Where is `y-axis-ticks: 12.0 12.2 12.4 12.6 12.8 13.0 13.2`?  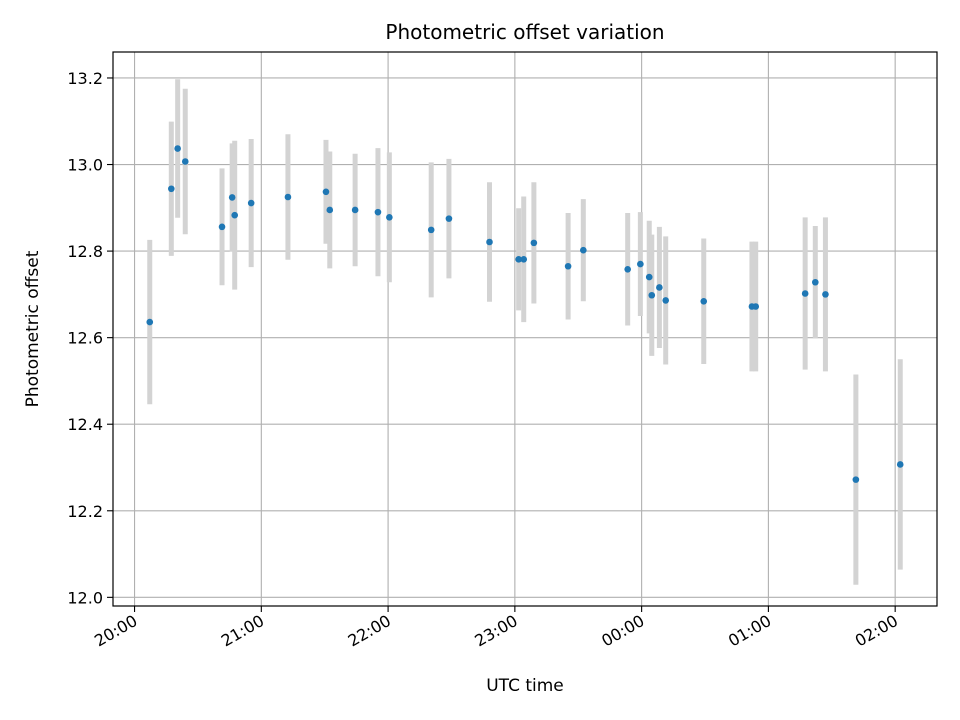
y-axis-ticks: 12.0 12.2 12.4 12.6 12.8 13.0 13.2 is located at coordinates (90, 338).